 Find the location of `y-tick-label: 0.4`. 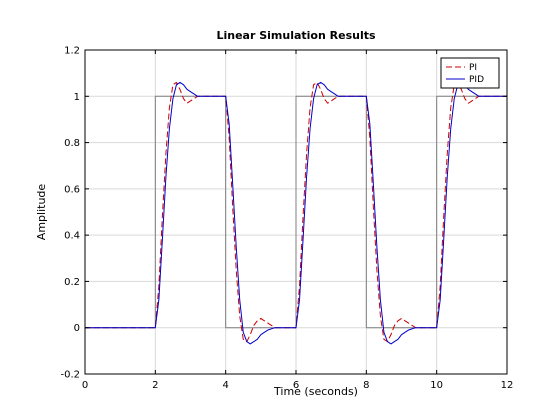

y-tick-label: 0.4 is located at coordinates (72, 236).